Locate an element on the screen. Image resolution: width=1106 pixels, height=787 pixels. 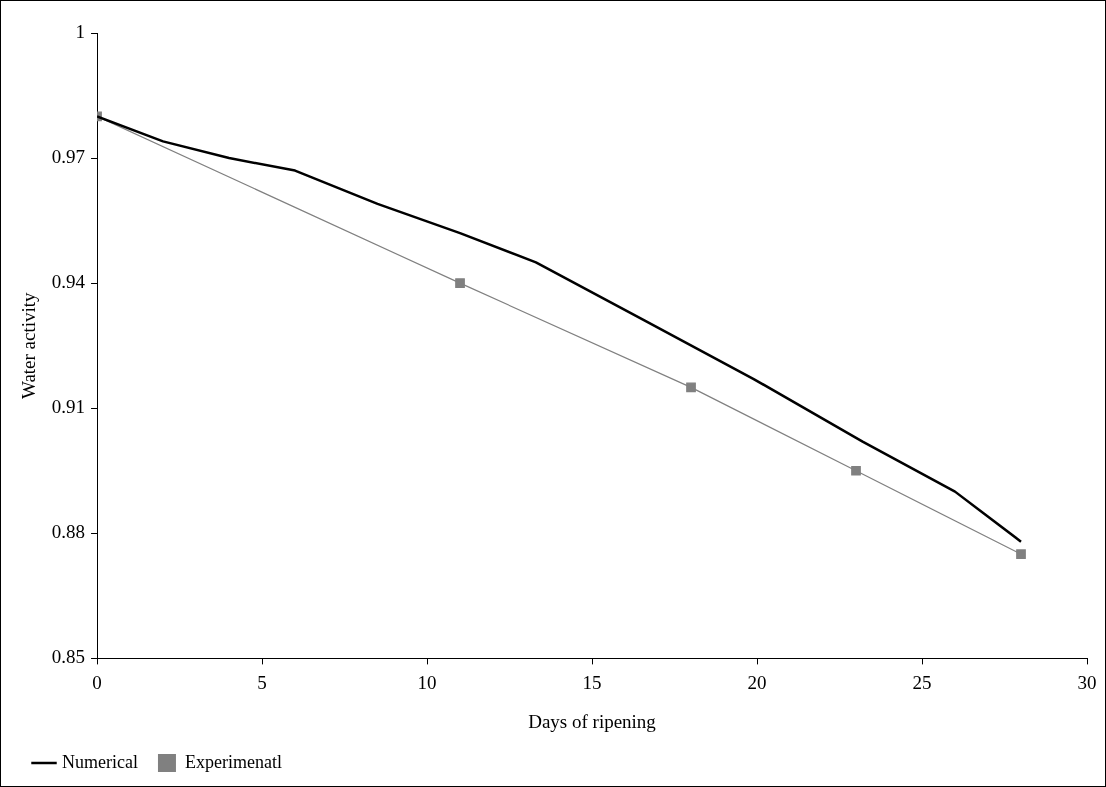
x-tick-label: 5 is located at coordinates (262, 682).